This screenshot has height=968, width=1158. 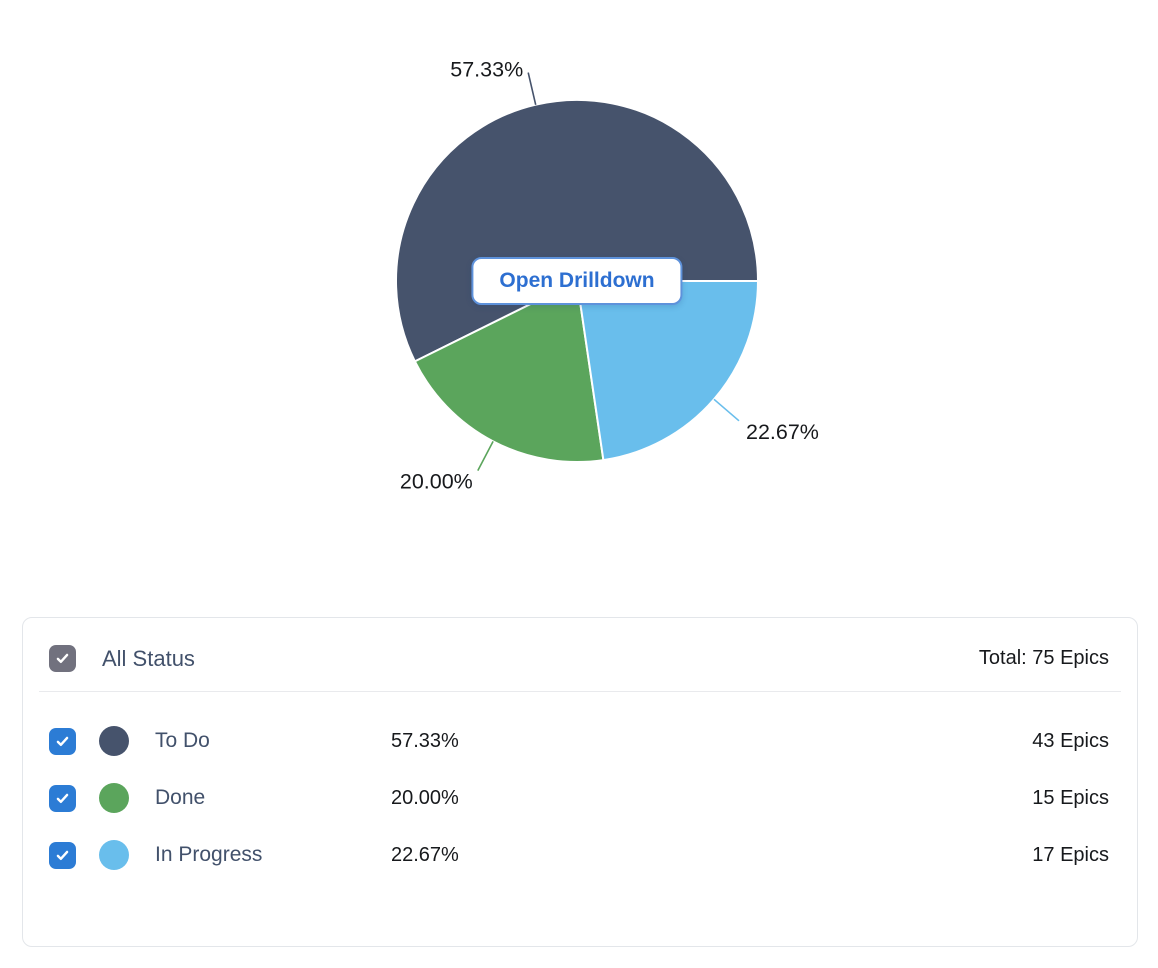 I want to click on pie-slice-in-progress, so click(x=667, y=371).